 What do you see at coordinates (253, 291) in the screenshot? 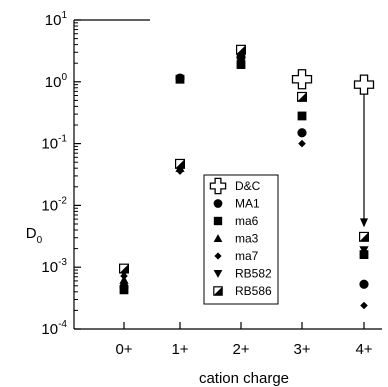
I see `legend-label: RB586` at bounding box center [253, 291].